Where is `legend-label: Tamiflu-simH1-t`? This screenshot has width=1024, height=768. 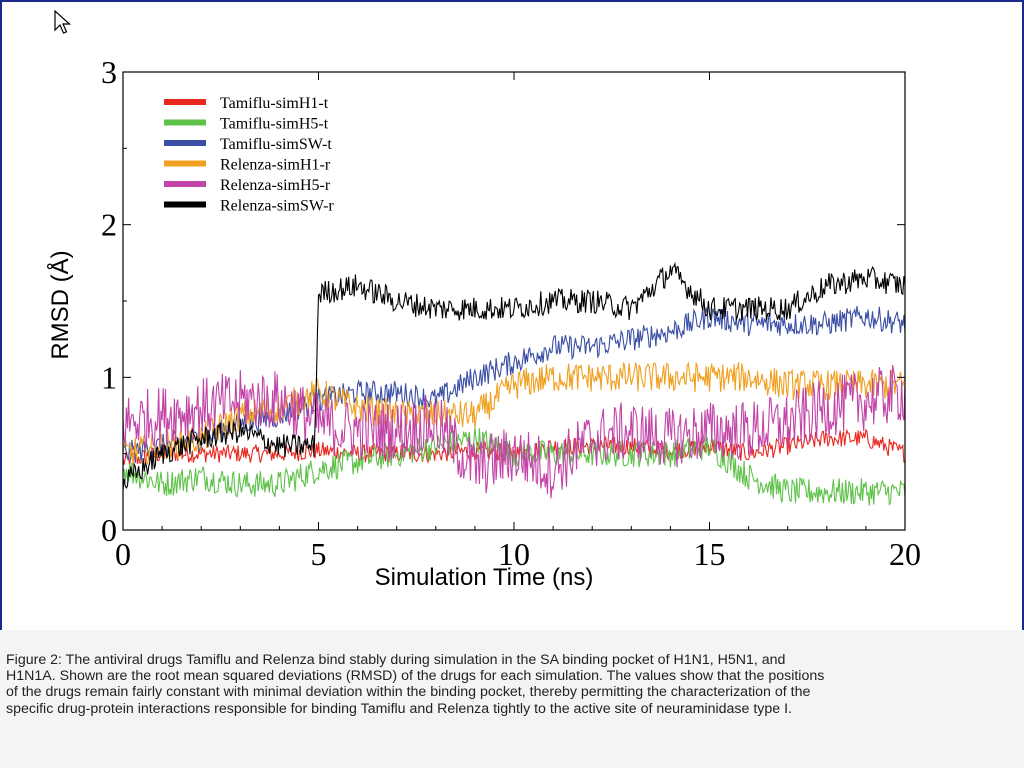
legend-label: Tamiflu-simH1-t is located at coordinates (274, 103).